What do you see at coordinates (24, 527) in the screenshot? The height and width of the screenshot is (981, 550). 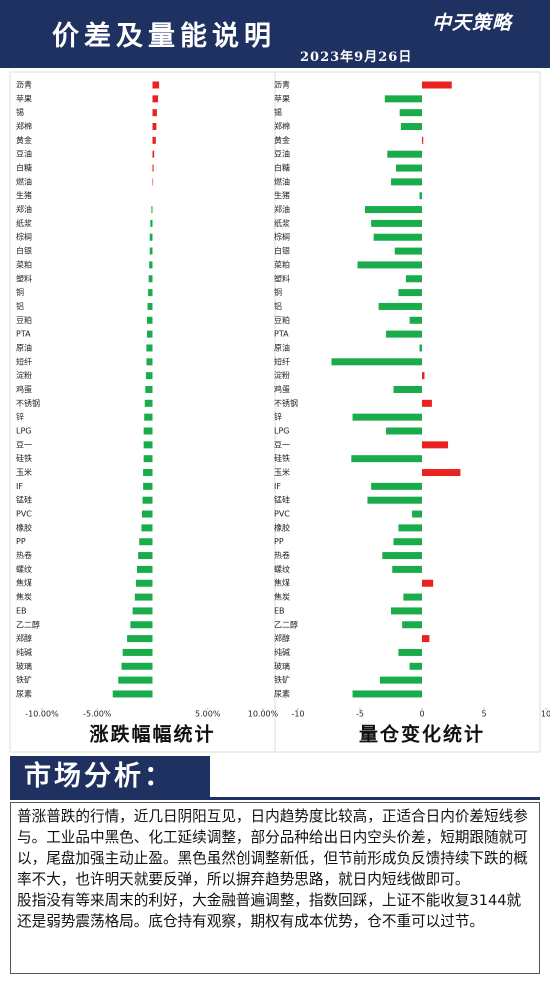 I see `category-label: 橡胶` at bounding box center [24, 527].